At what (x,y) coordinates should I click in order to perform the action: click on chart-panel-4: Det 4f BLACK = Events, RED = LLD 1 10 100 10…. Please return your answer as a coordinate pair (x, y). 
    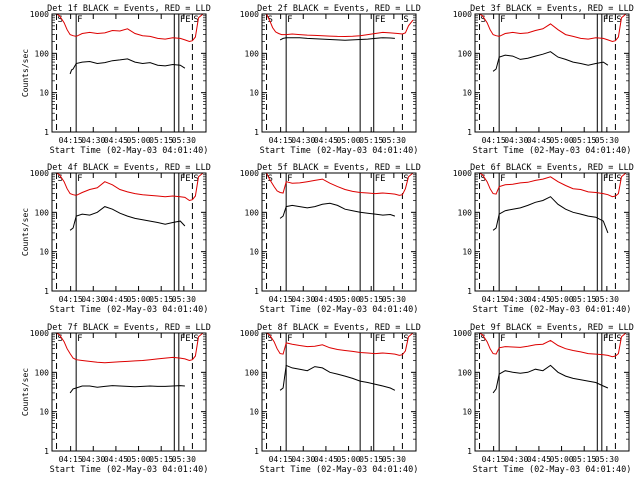
    Looking at the image, I should click on (116, 239).